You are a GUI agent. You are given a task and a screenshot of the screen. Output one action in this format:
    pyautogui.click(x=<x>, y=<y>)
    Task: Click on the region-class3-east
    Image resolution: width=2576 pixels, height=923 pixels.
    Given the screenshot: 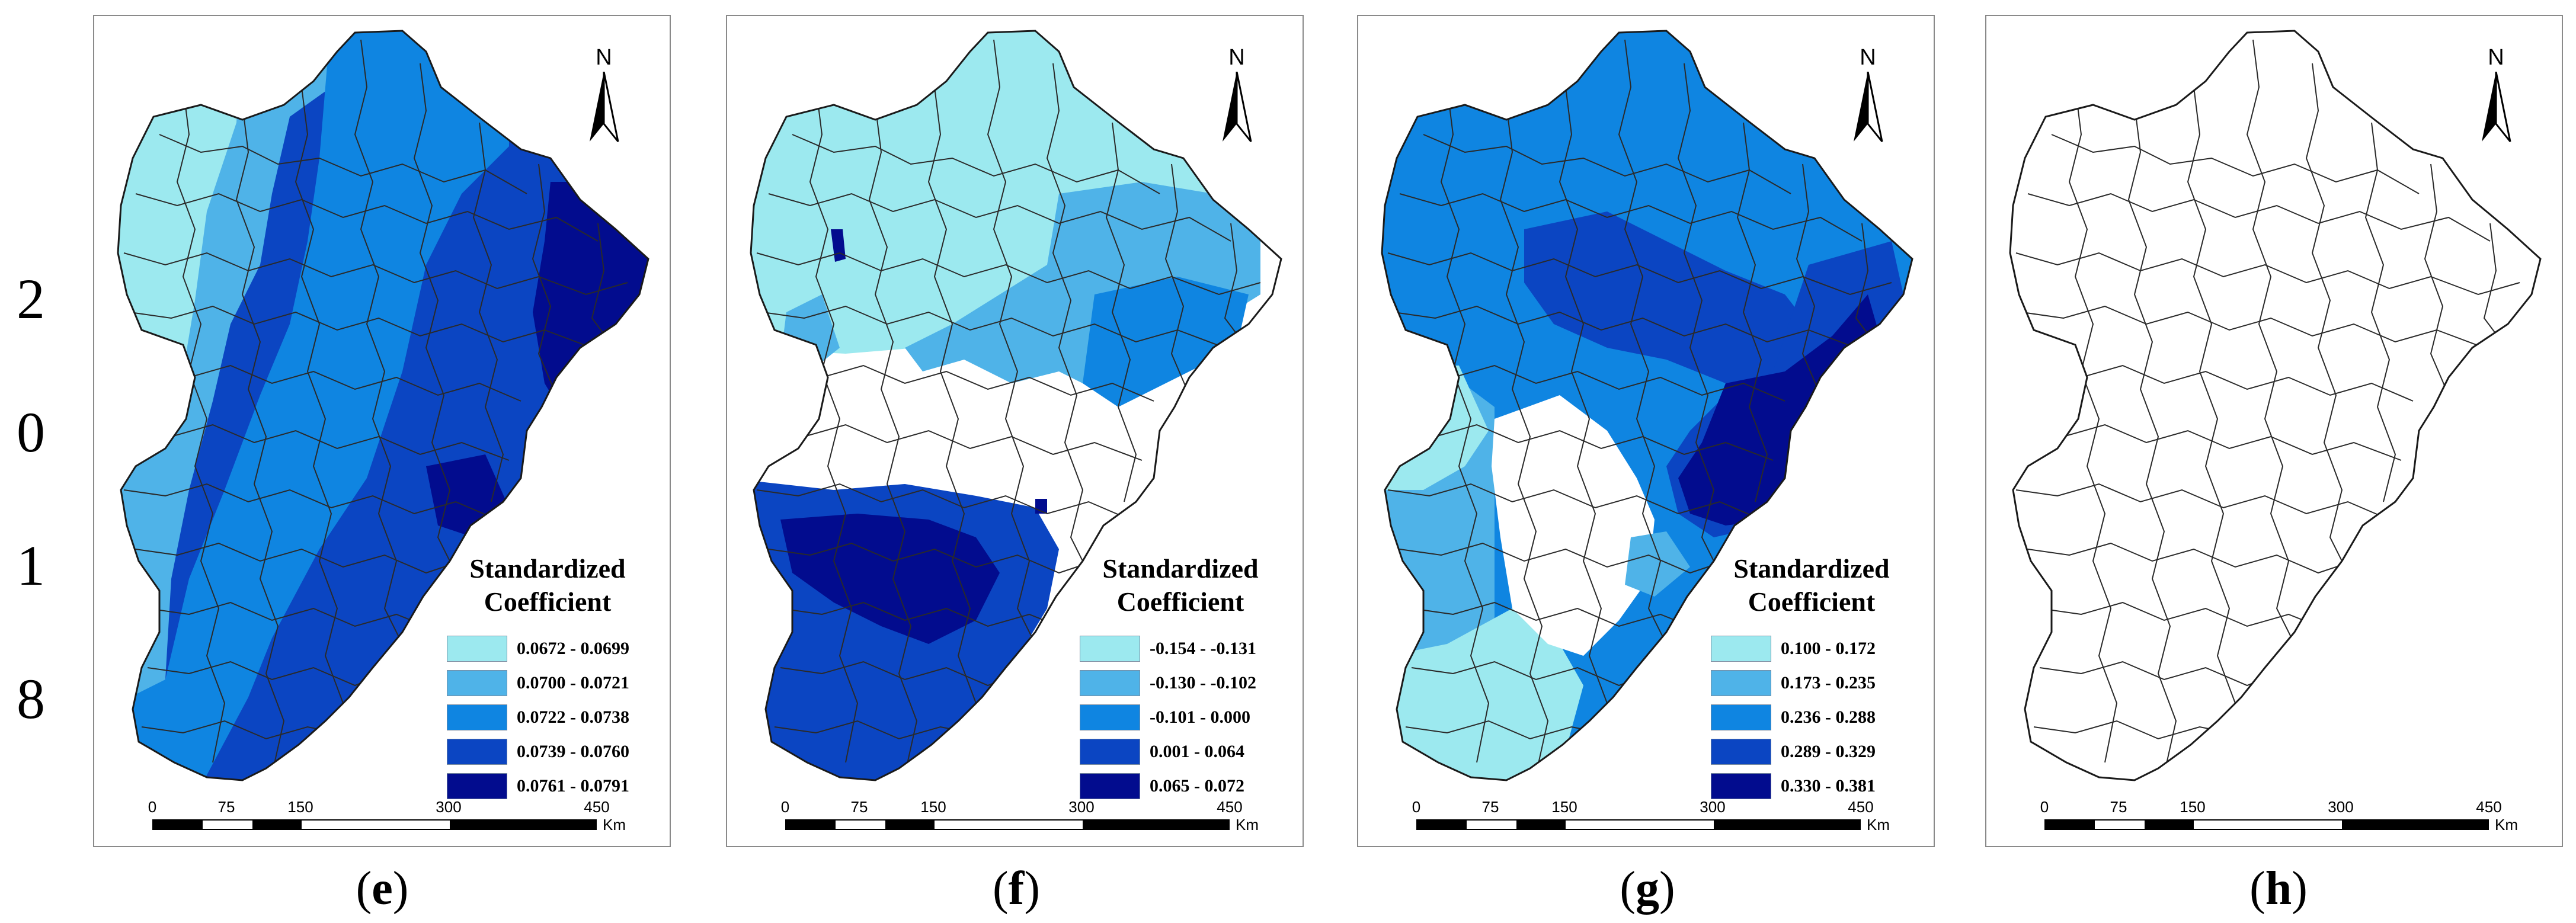 What is the action you would take?
    pyautogui.click(x=1166, y=342)
    